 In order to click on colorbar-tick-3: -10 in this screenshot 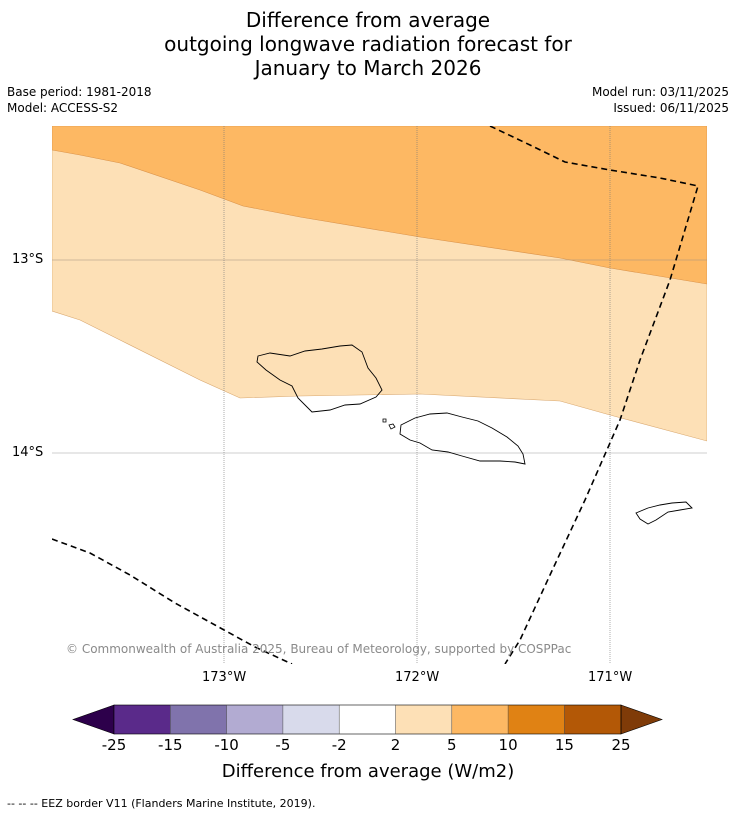, I will do `click(226, 745)`.